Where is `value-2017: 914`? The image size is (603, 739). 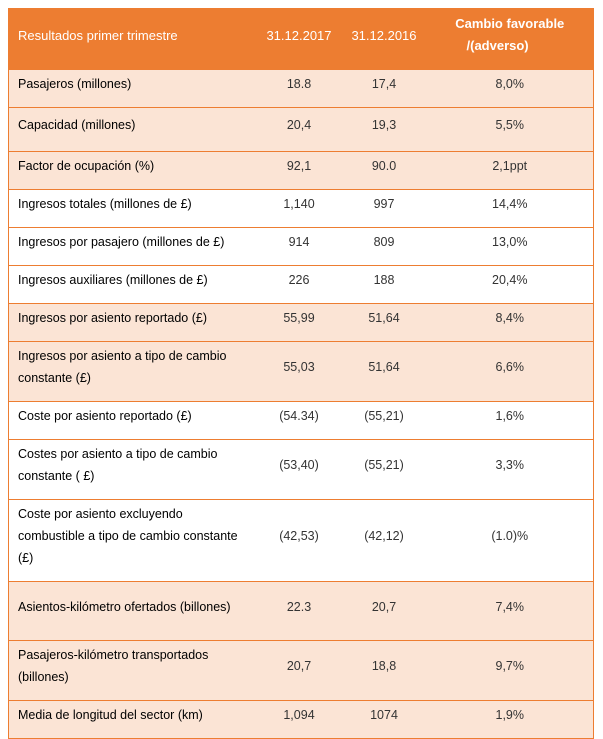 value-2017: 914 is located at coordinates (299, 246).